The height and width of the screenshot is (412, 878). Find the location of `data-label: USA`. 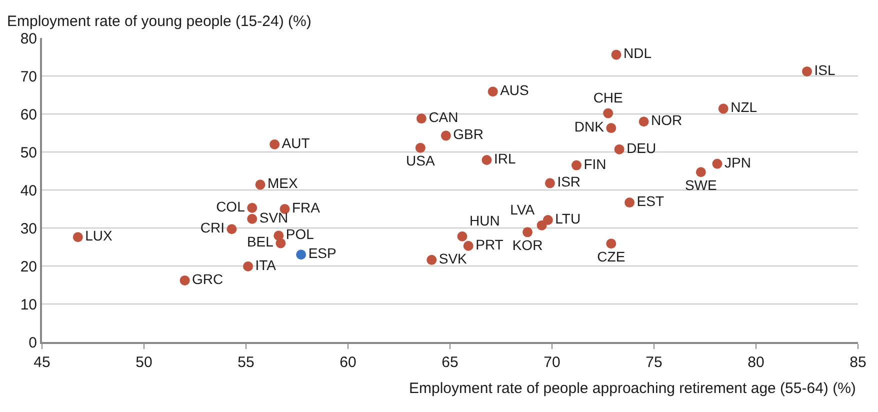

data-label: USA is located at coordinates (421, 160).